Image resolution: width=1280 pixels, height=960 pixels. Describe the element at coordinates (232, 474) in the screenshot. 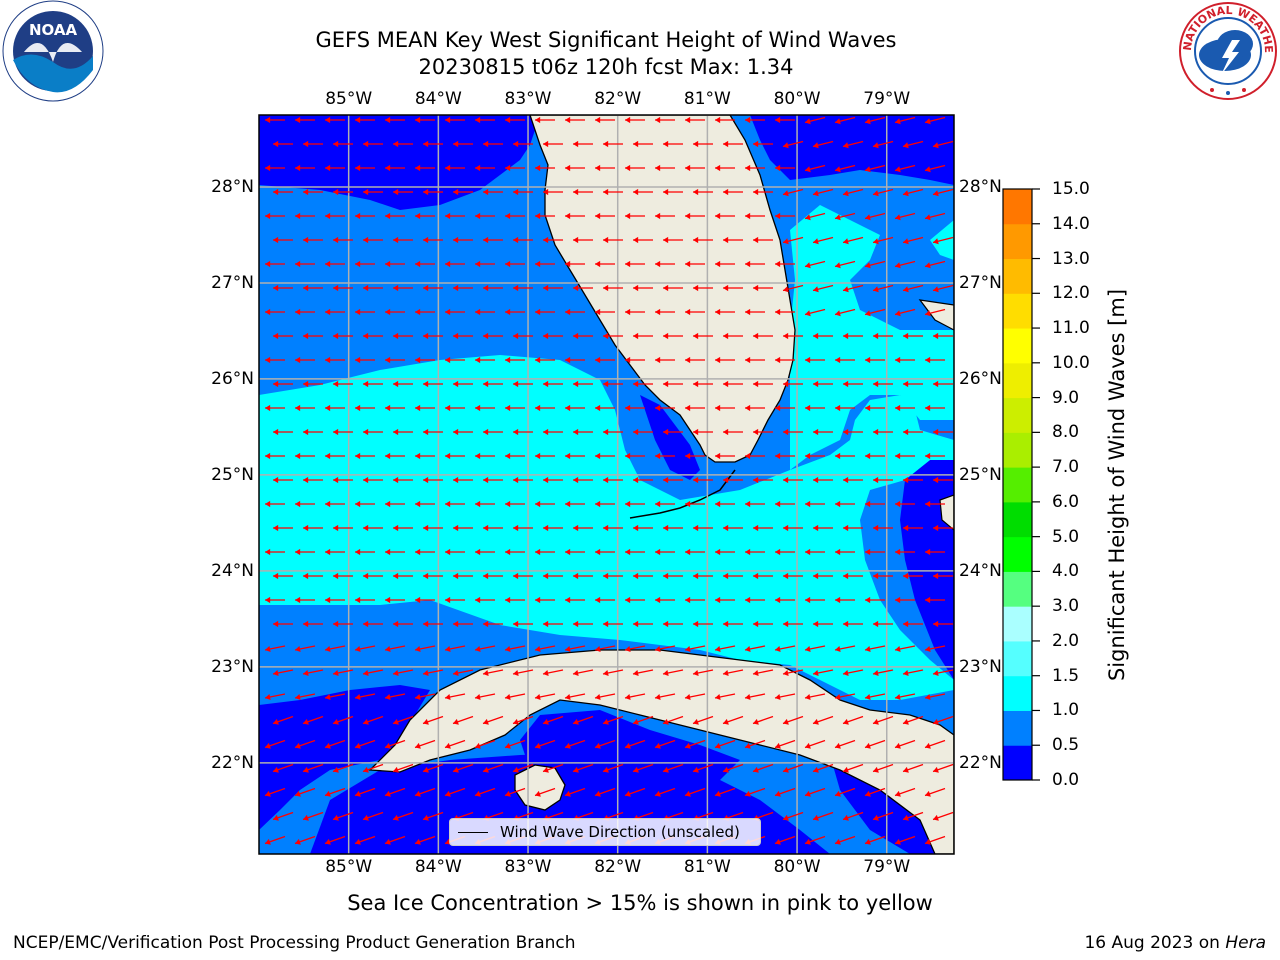

I see `lat-label-left: 25°N` at that location.